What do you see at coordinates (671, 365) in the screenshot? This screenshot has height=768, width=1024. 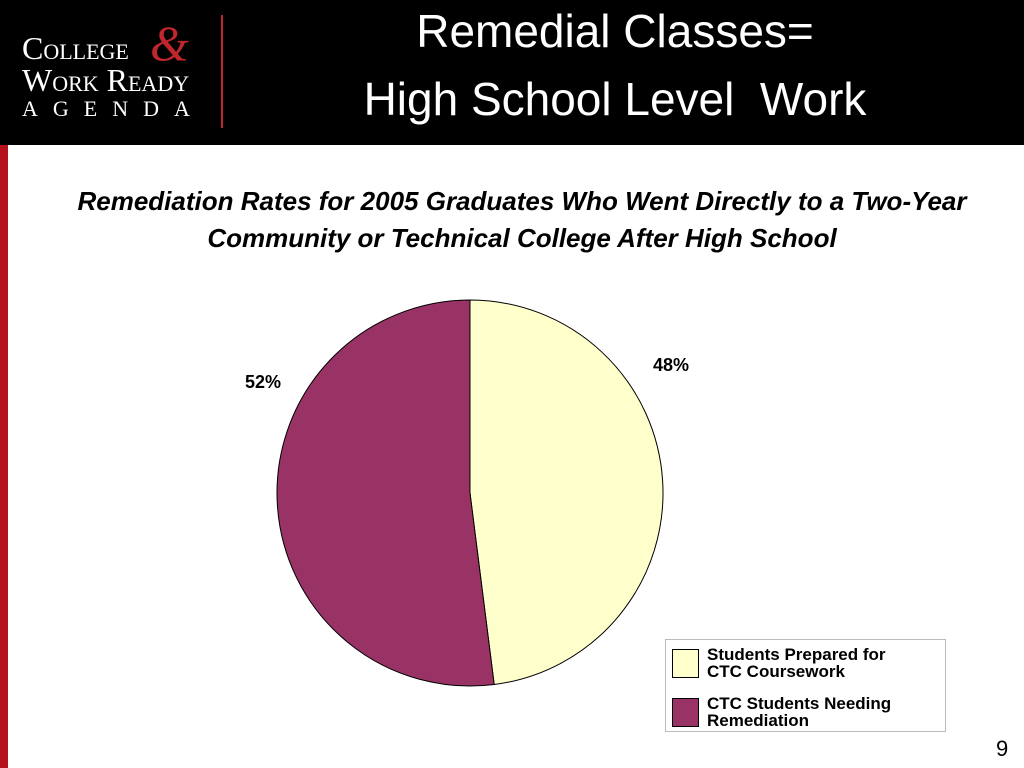 I see `data-label: 48%` at bounding box center [671, 365].